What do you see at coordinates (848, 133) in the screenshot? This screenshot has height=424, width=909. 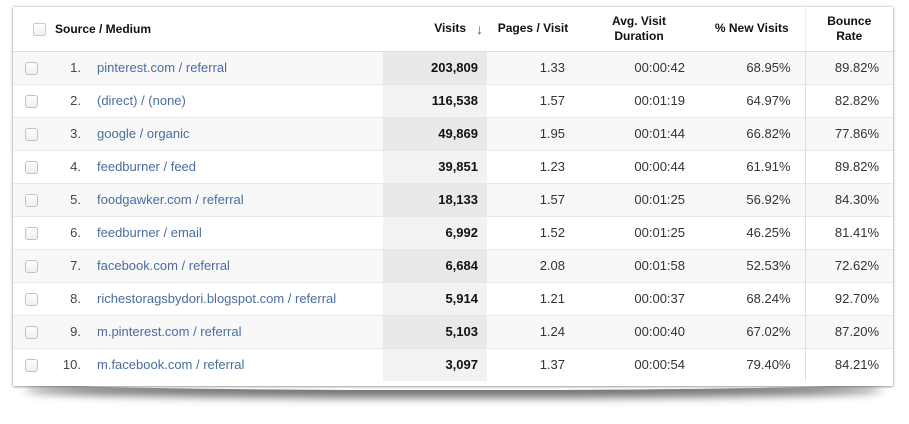 I see `bounce-rate-value: 77.86%` at bounding box center [848, 133].